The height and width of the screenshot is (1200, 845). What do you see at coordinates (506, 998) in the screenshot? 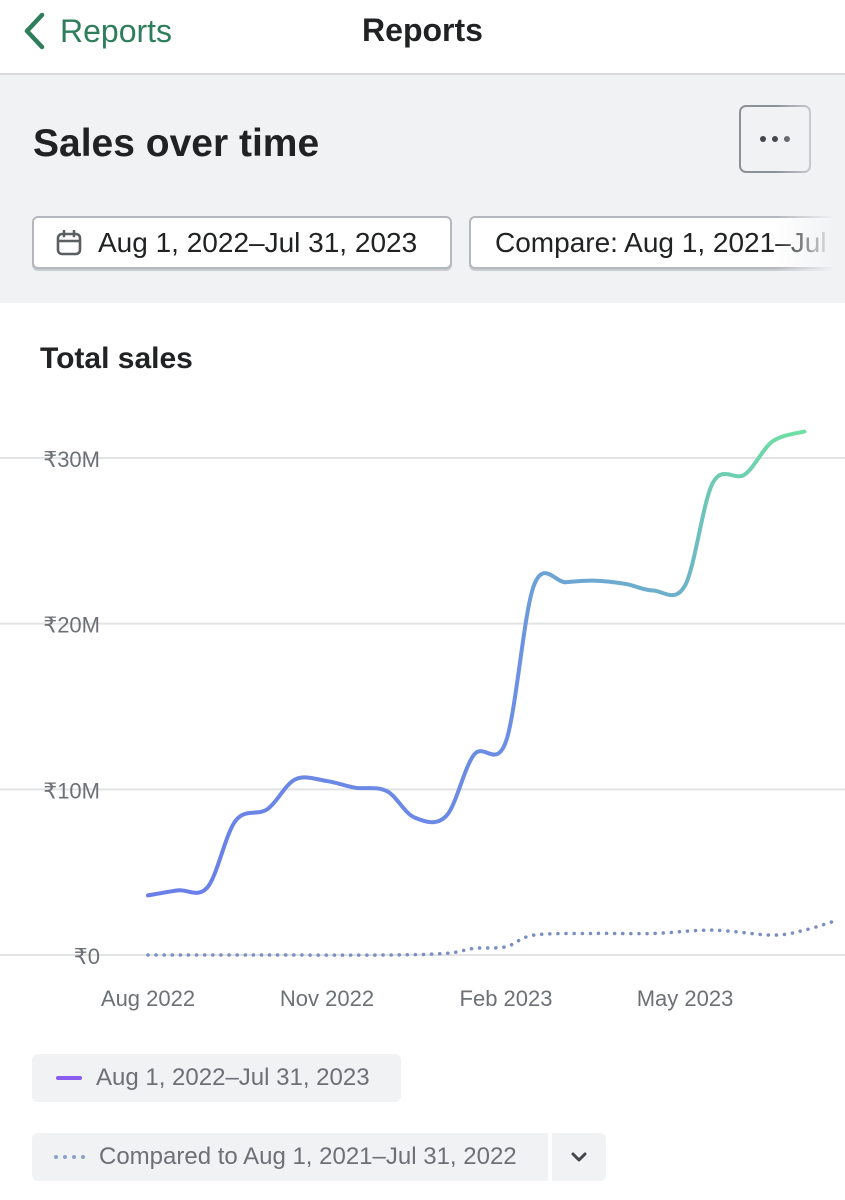
I see `x-tick-label: Feb 2023` at bounding box center [506, 998].